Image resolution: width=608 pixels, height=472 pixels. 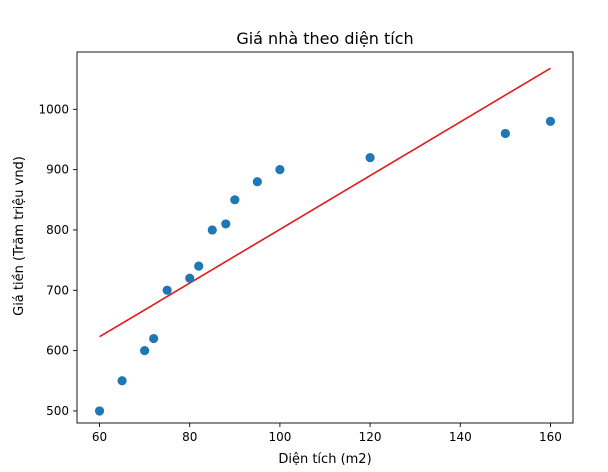 I want to click on y-axis-label: Giá tiền (Trăm triệu vnd), so click(x=19, y=236).